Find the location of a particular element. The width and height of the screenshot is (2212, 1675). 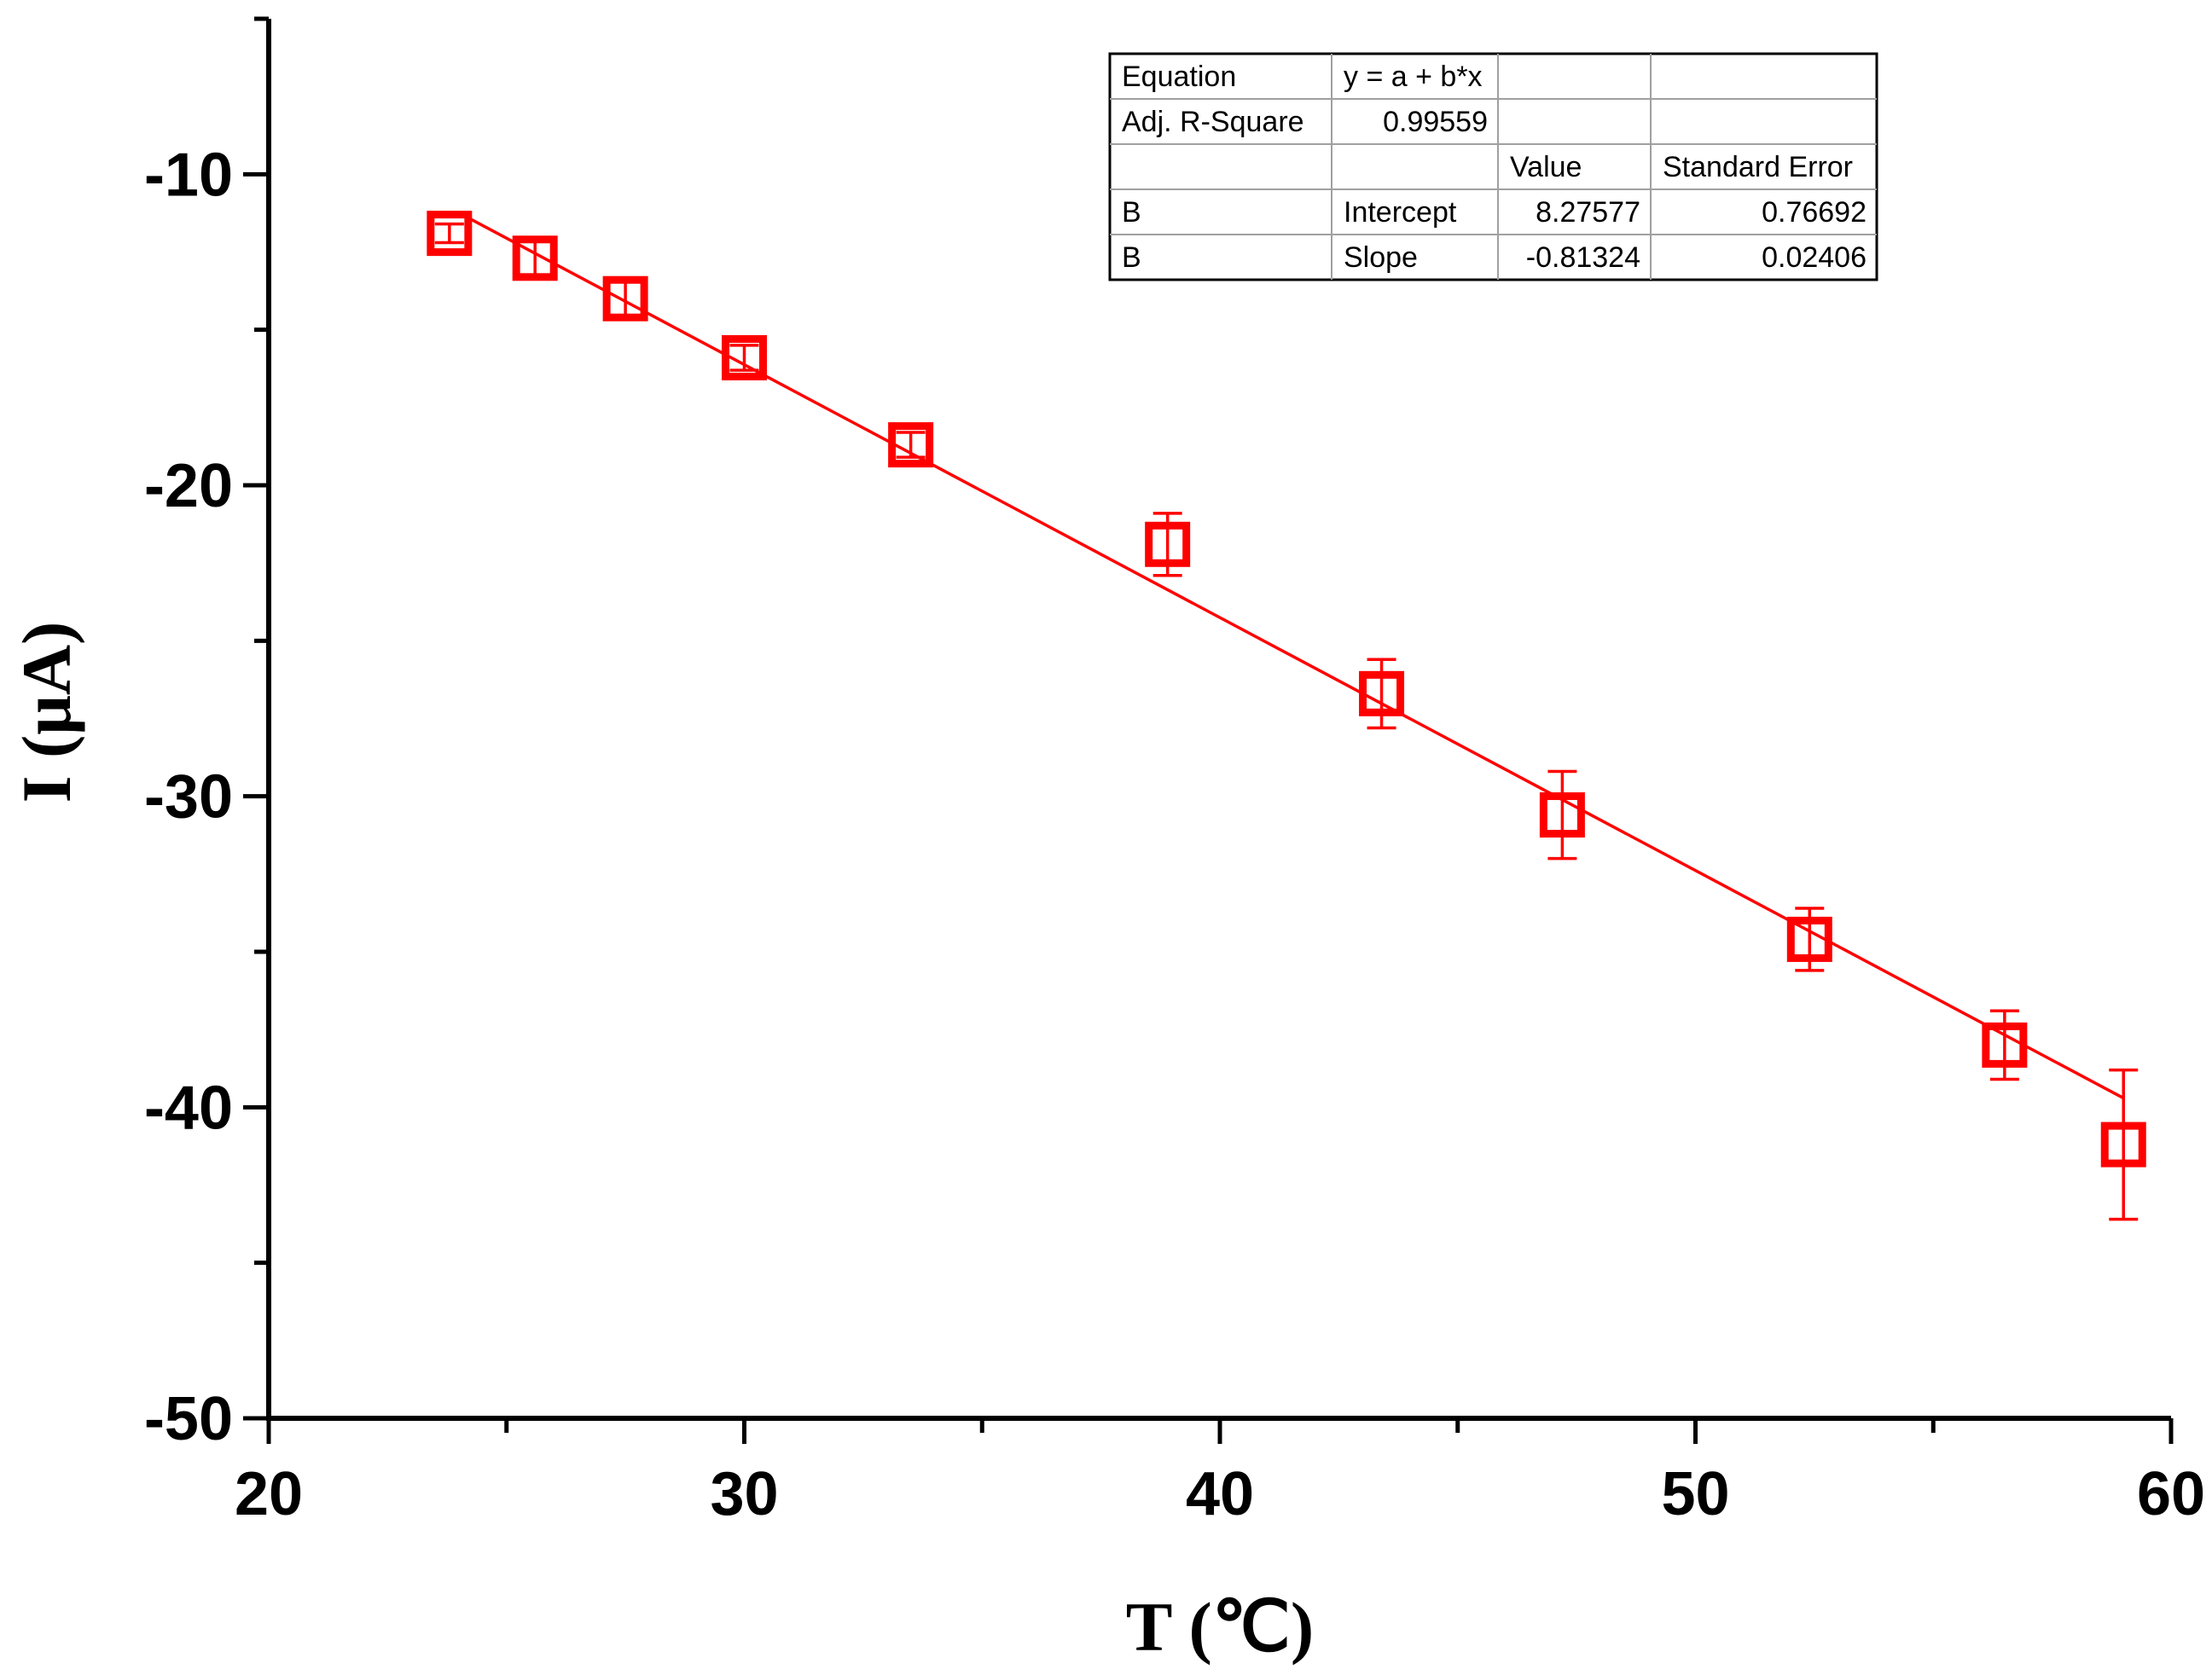

x-axis-title: T (℃) is located at coordinates (1220, 1627).